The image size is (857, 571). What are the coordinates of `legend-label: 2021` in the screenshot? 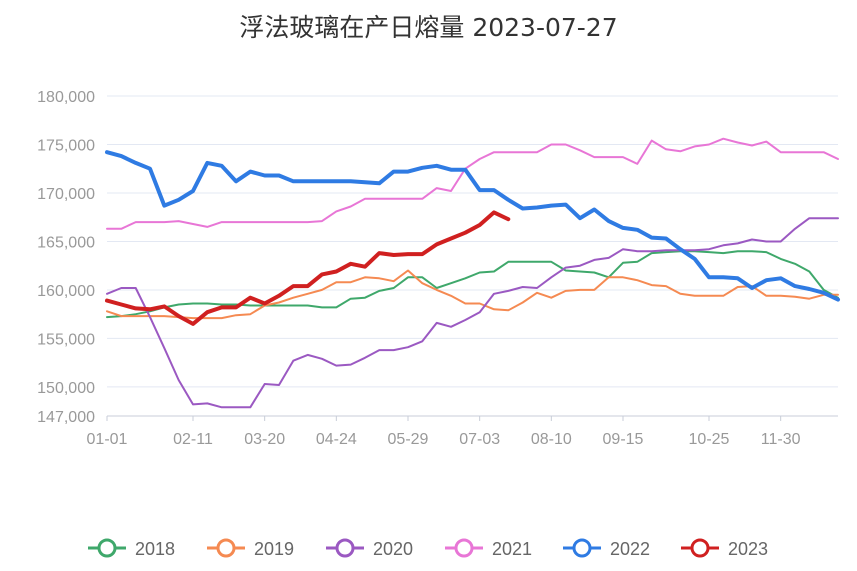 It's located at (512, 549).